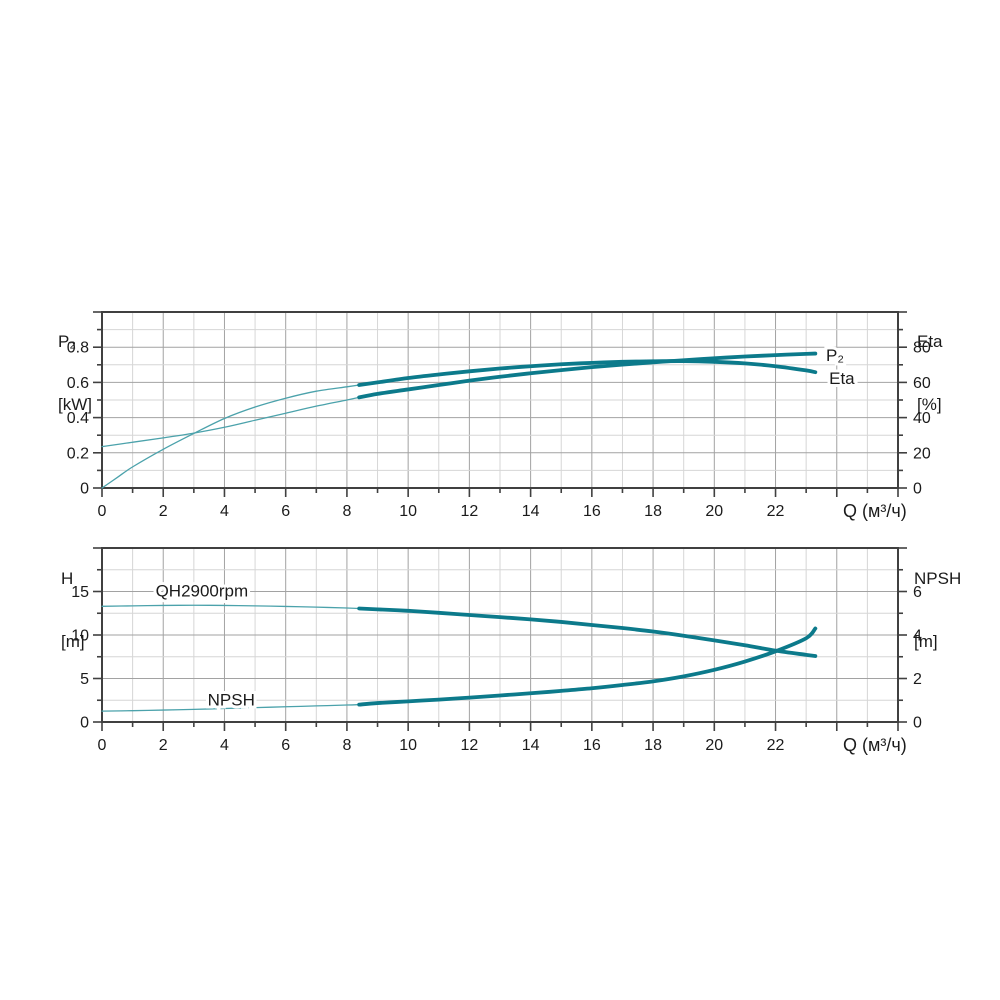  What do you see at coordinates (922, 418) in the screenshot?
I see `right-tick-label: 40` at bounding box center [922, 418].